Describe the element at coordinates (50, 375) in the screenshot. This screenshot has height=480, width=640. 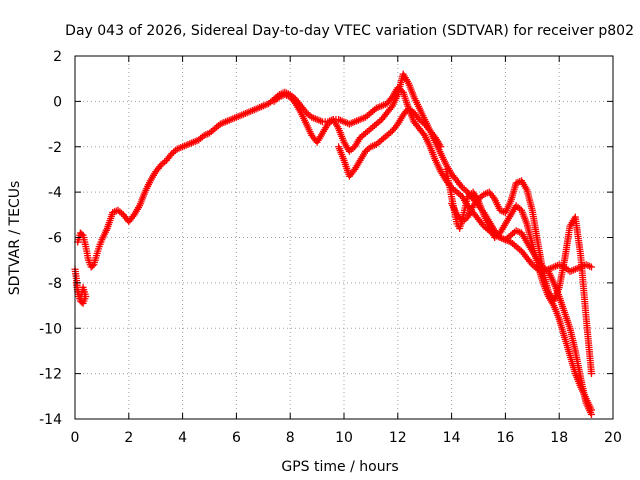
I see `y-tick-label: -12` at that location.